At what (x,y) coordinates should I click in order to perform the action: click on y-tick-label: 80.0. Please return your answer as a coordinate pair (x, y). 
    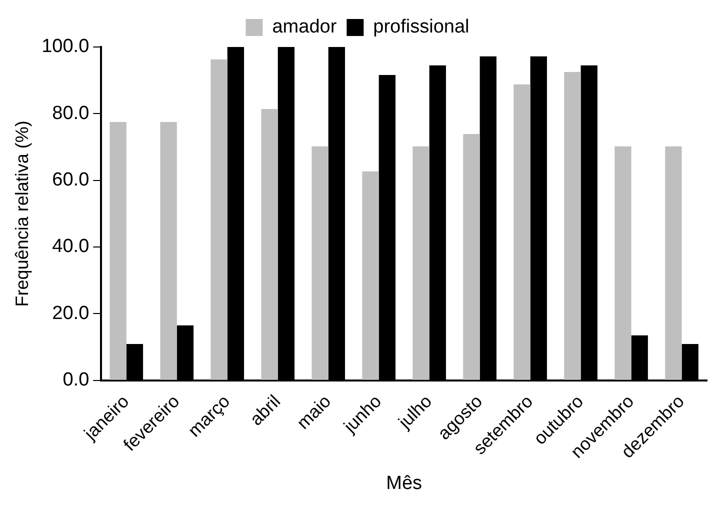
    Looking at the image, I should click on (71, 113).